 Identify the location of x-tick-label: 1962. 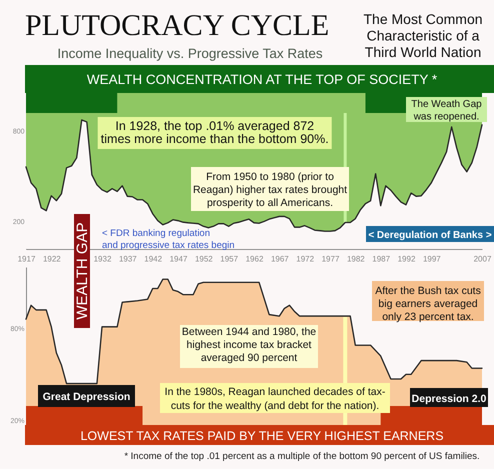
(255, 259).